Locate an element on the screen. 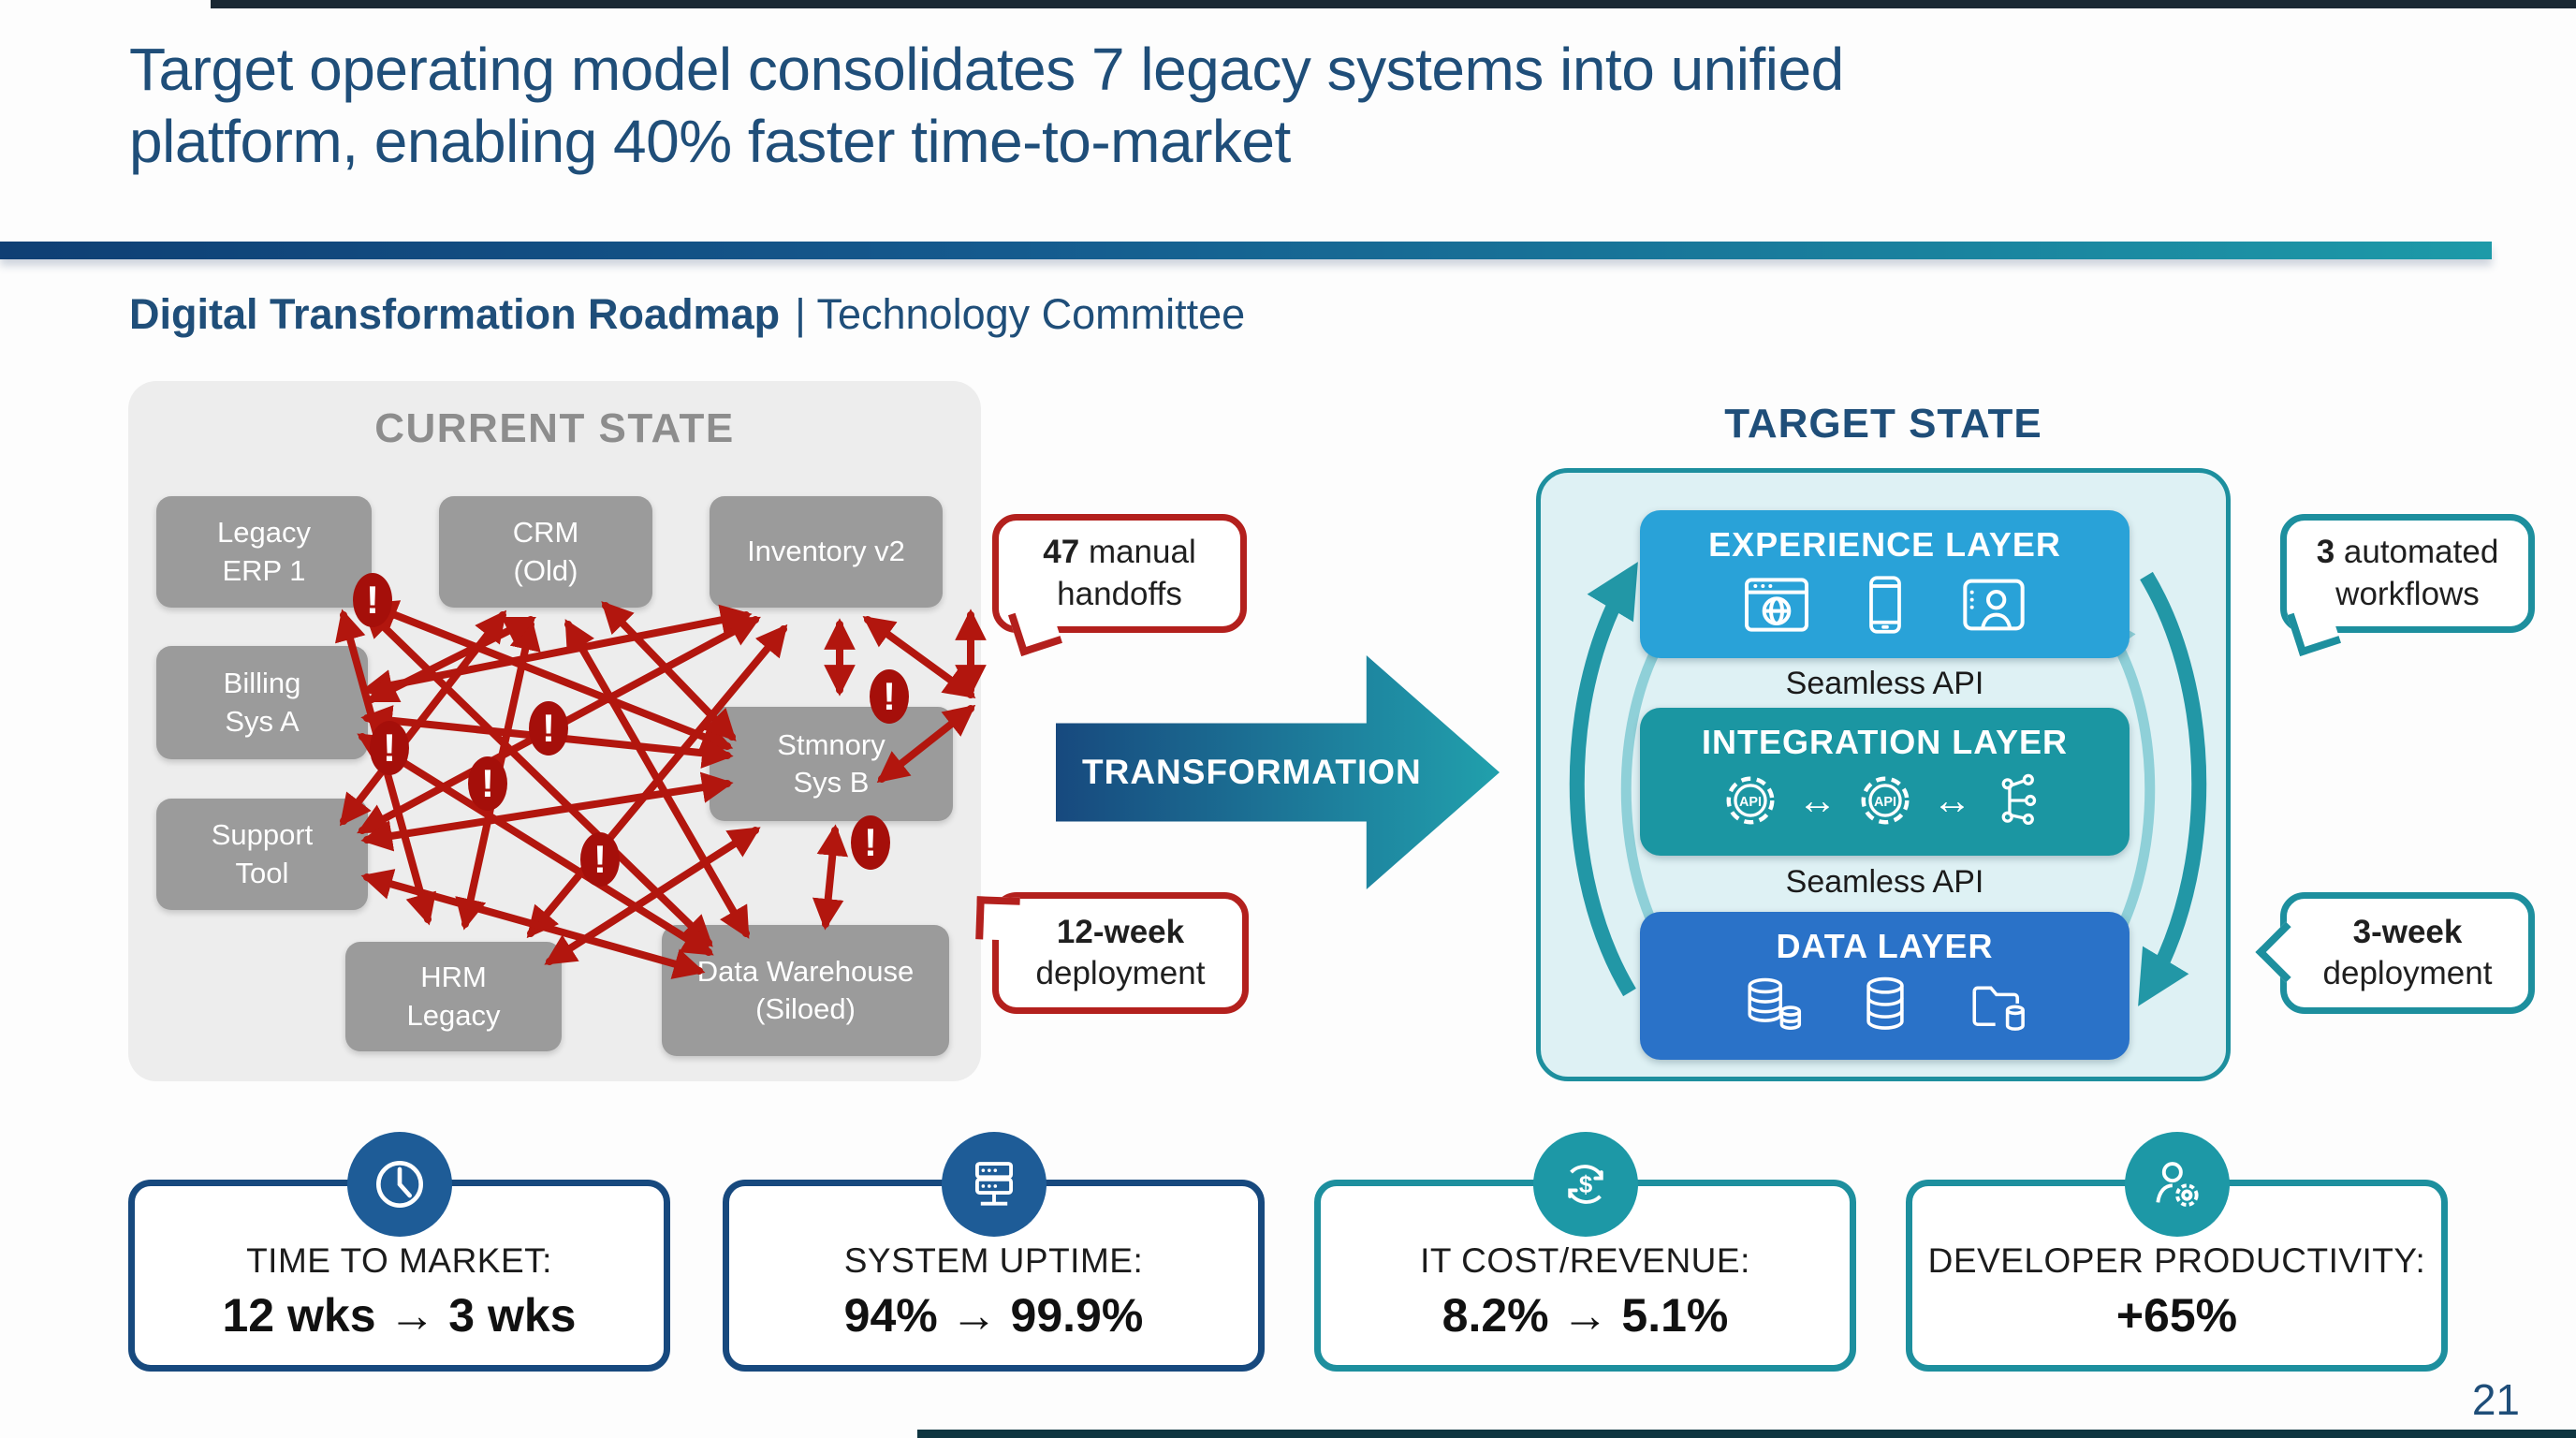 The height and width of the screenshot is (1438, 2576). subtitle-topic: Digital Transformation Roadmap is located at coordinates (455, 314).